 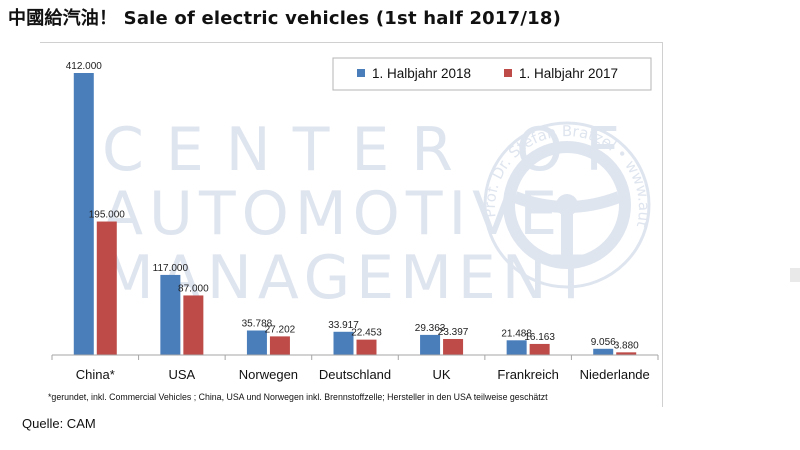 I want to click on x-tick-label: Norwegen, so click(x=268, y=374).